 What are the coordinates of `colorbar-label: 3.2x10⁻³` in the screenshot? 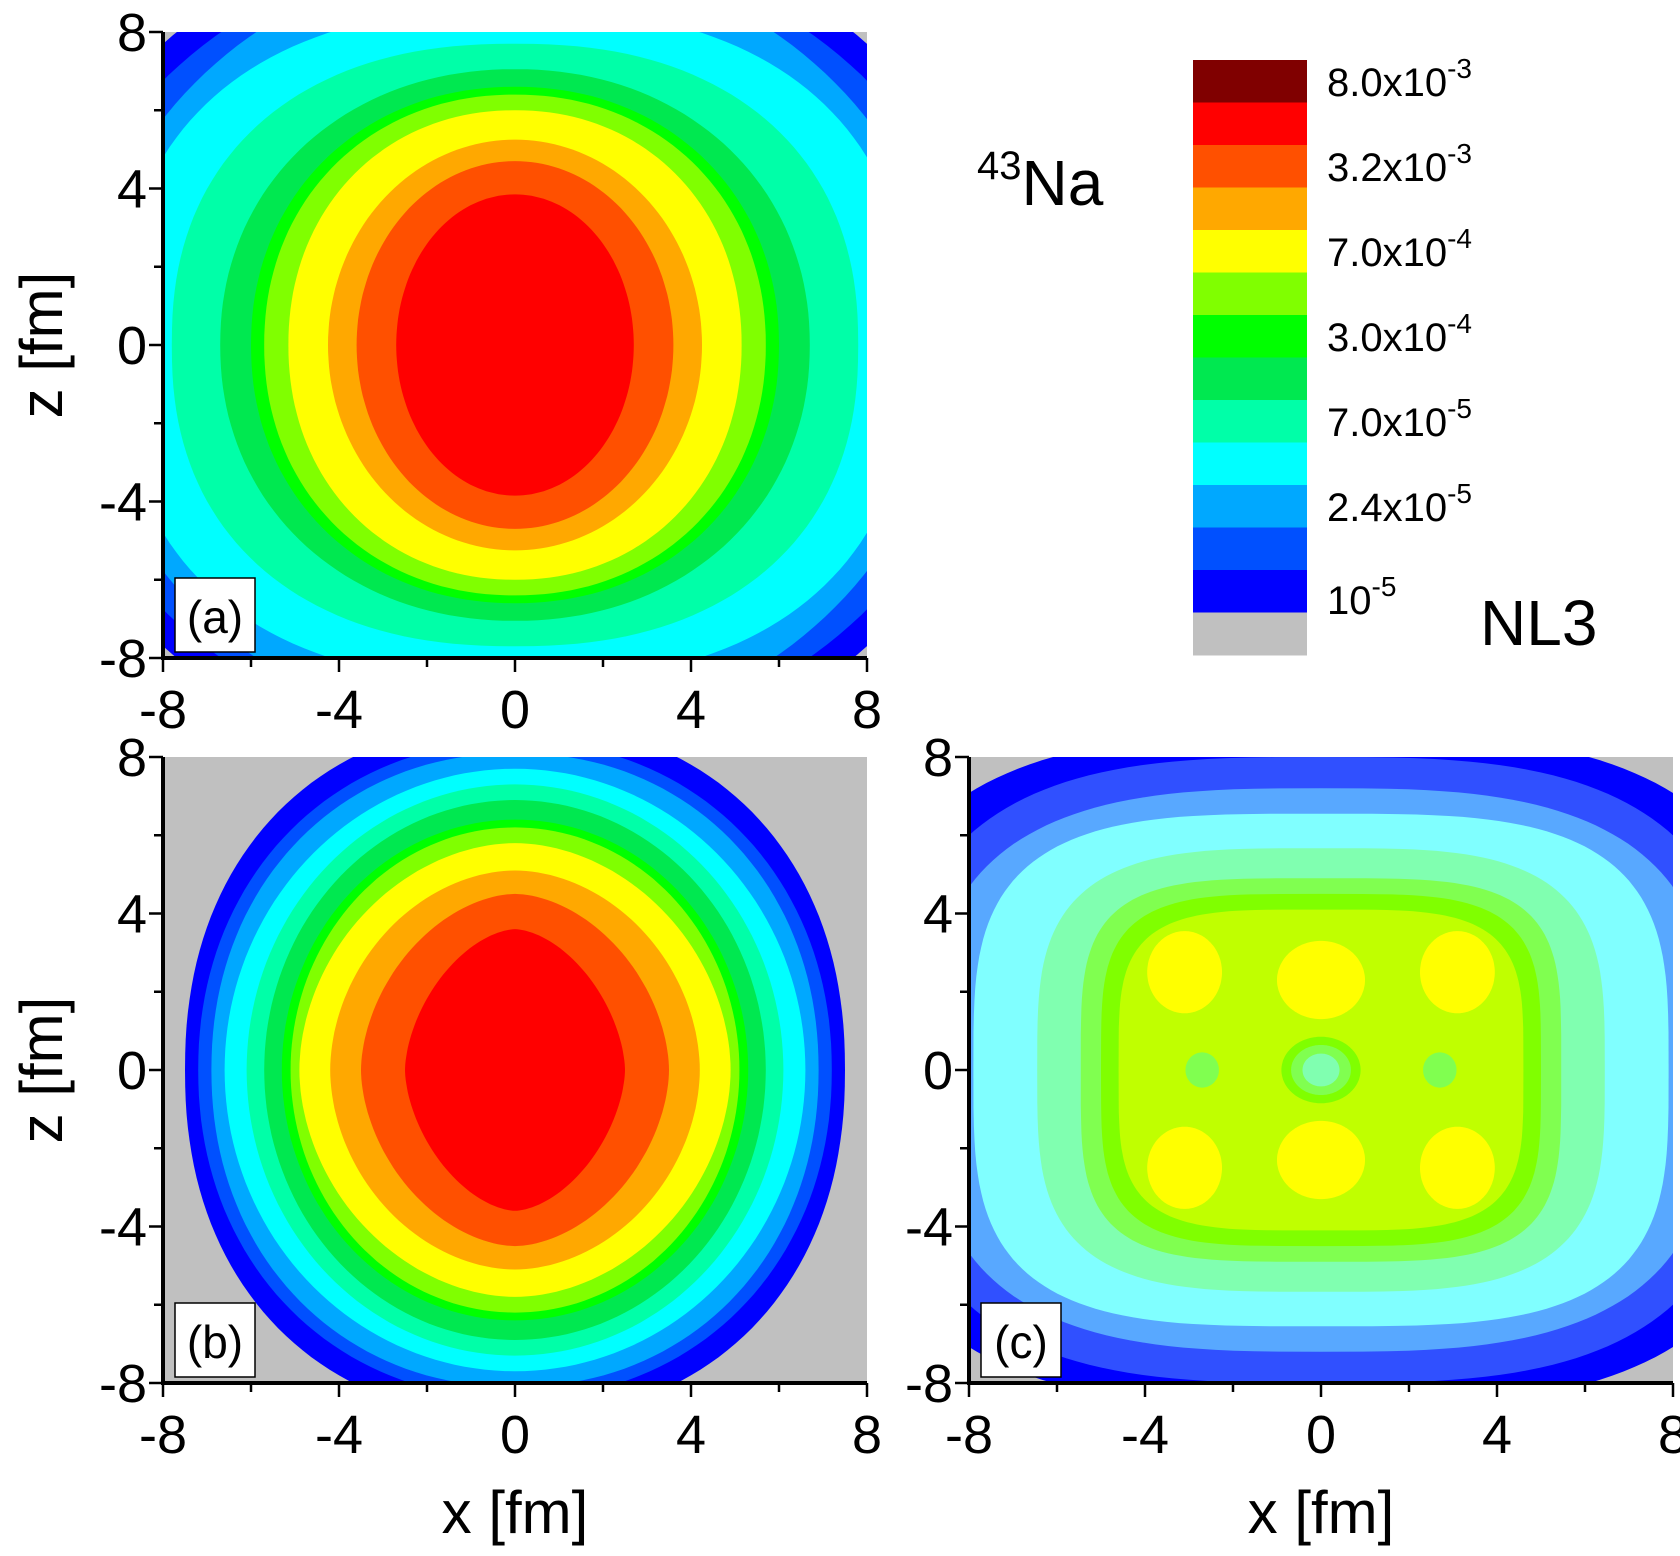 It's located at (1399, 164).